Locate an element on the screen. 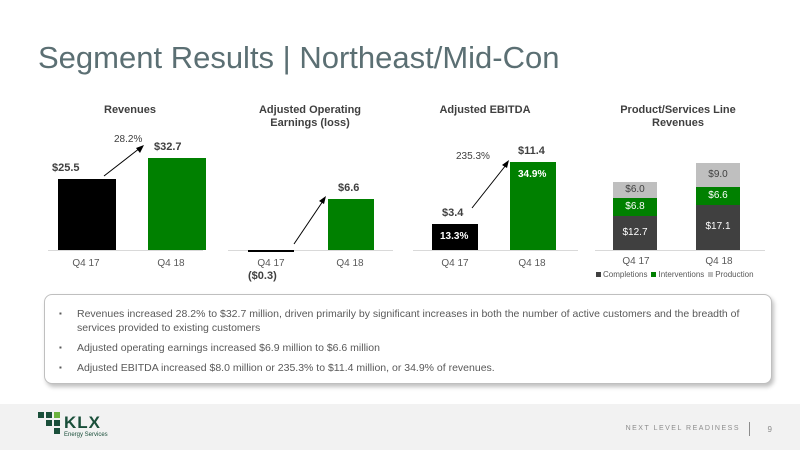 The height and width of the screenshot is (450, 800). legend-label: Interventions is located at coordinates (681, 274).